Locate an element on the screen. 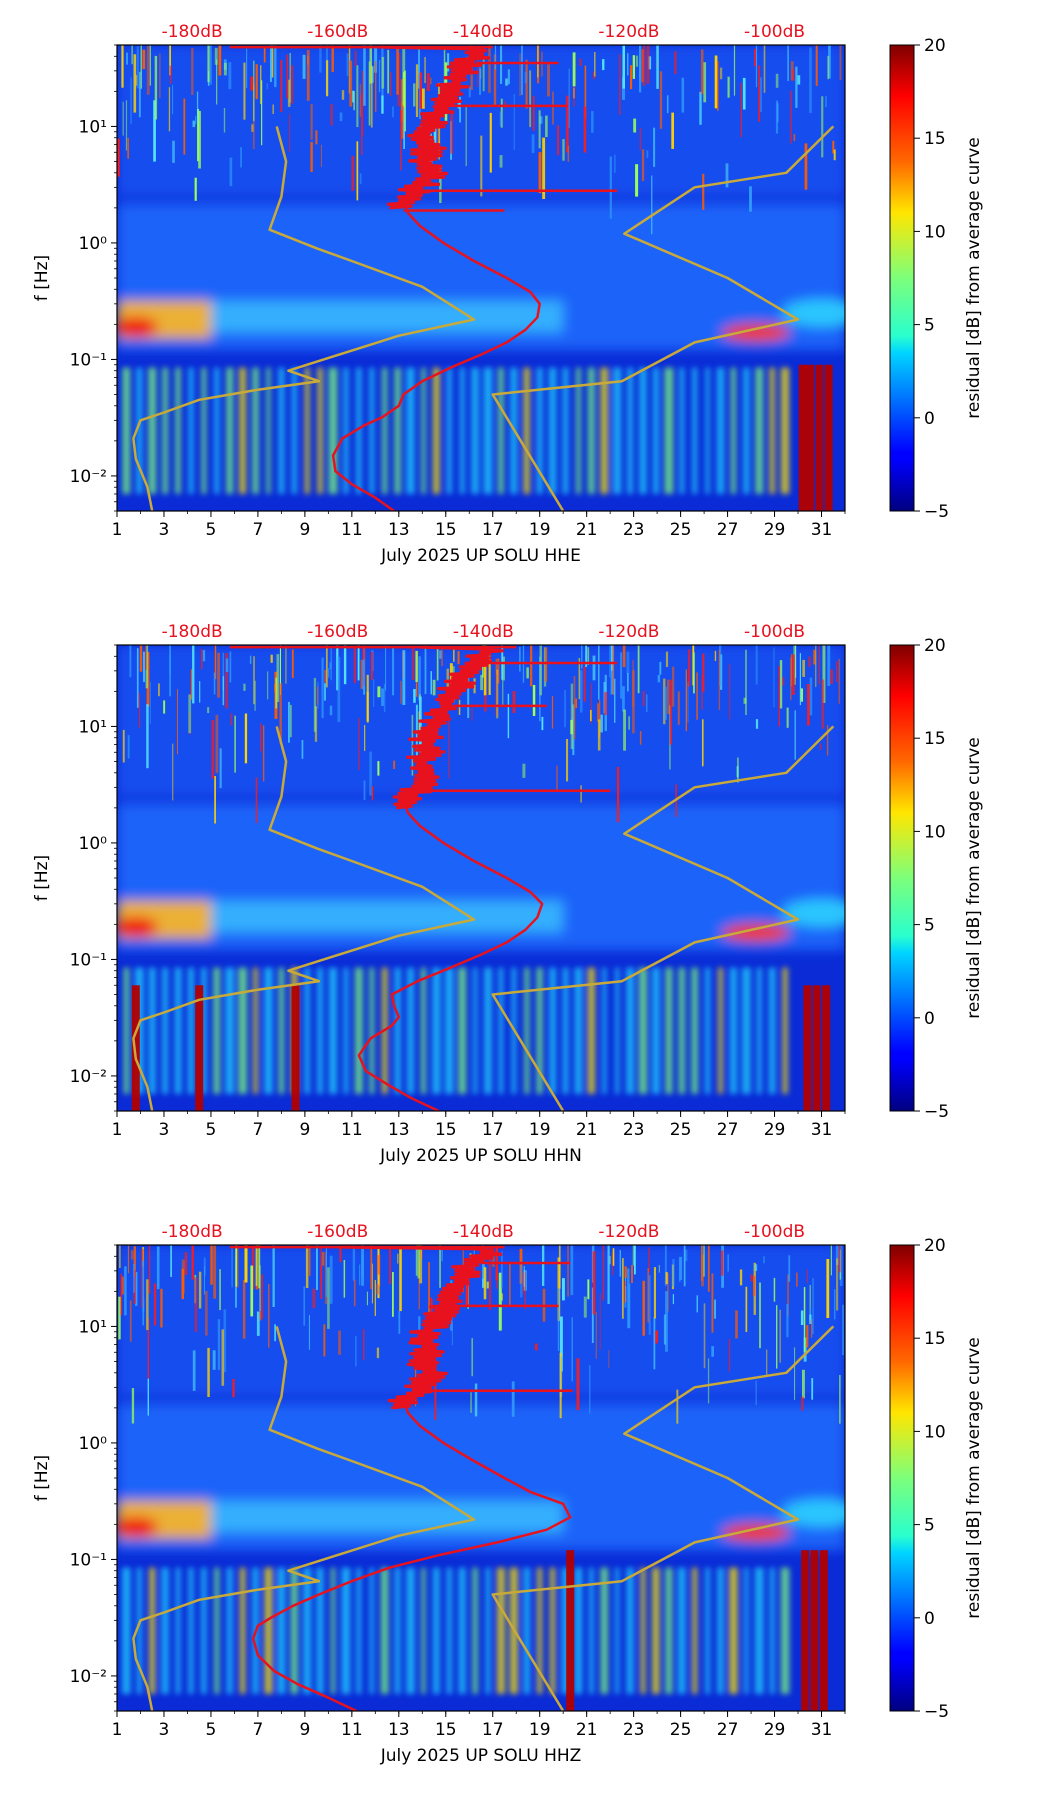 The height and width of the screenshot is (1806, 1052). hot-column is located at coordinates (807, 1048).